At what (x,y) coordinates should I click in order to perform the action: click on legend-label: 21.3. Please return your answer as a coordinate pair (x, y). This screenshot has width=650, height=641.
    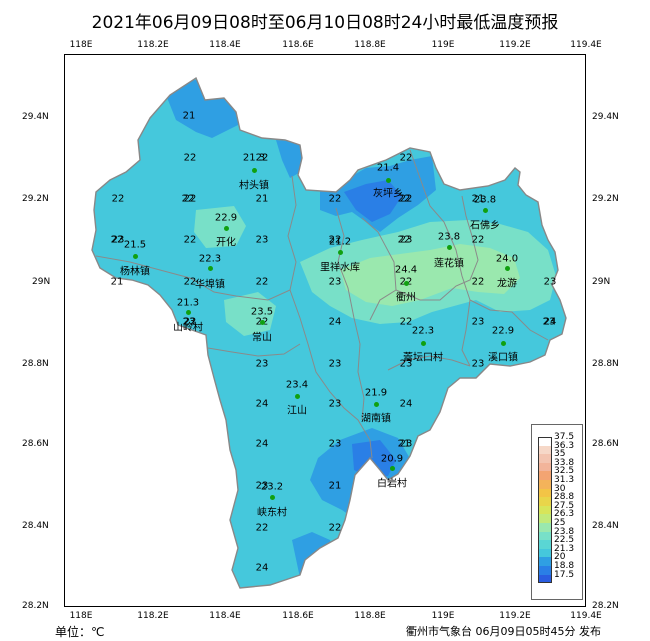
    Looking at the image, I should click on (564, 548).